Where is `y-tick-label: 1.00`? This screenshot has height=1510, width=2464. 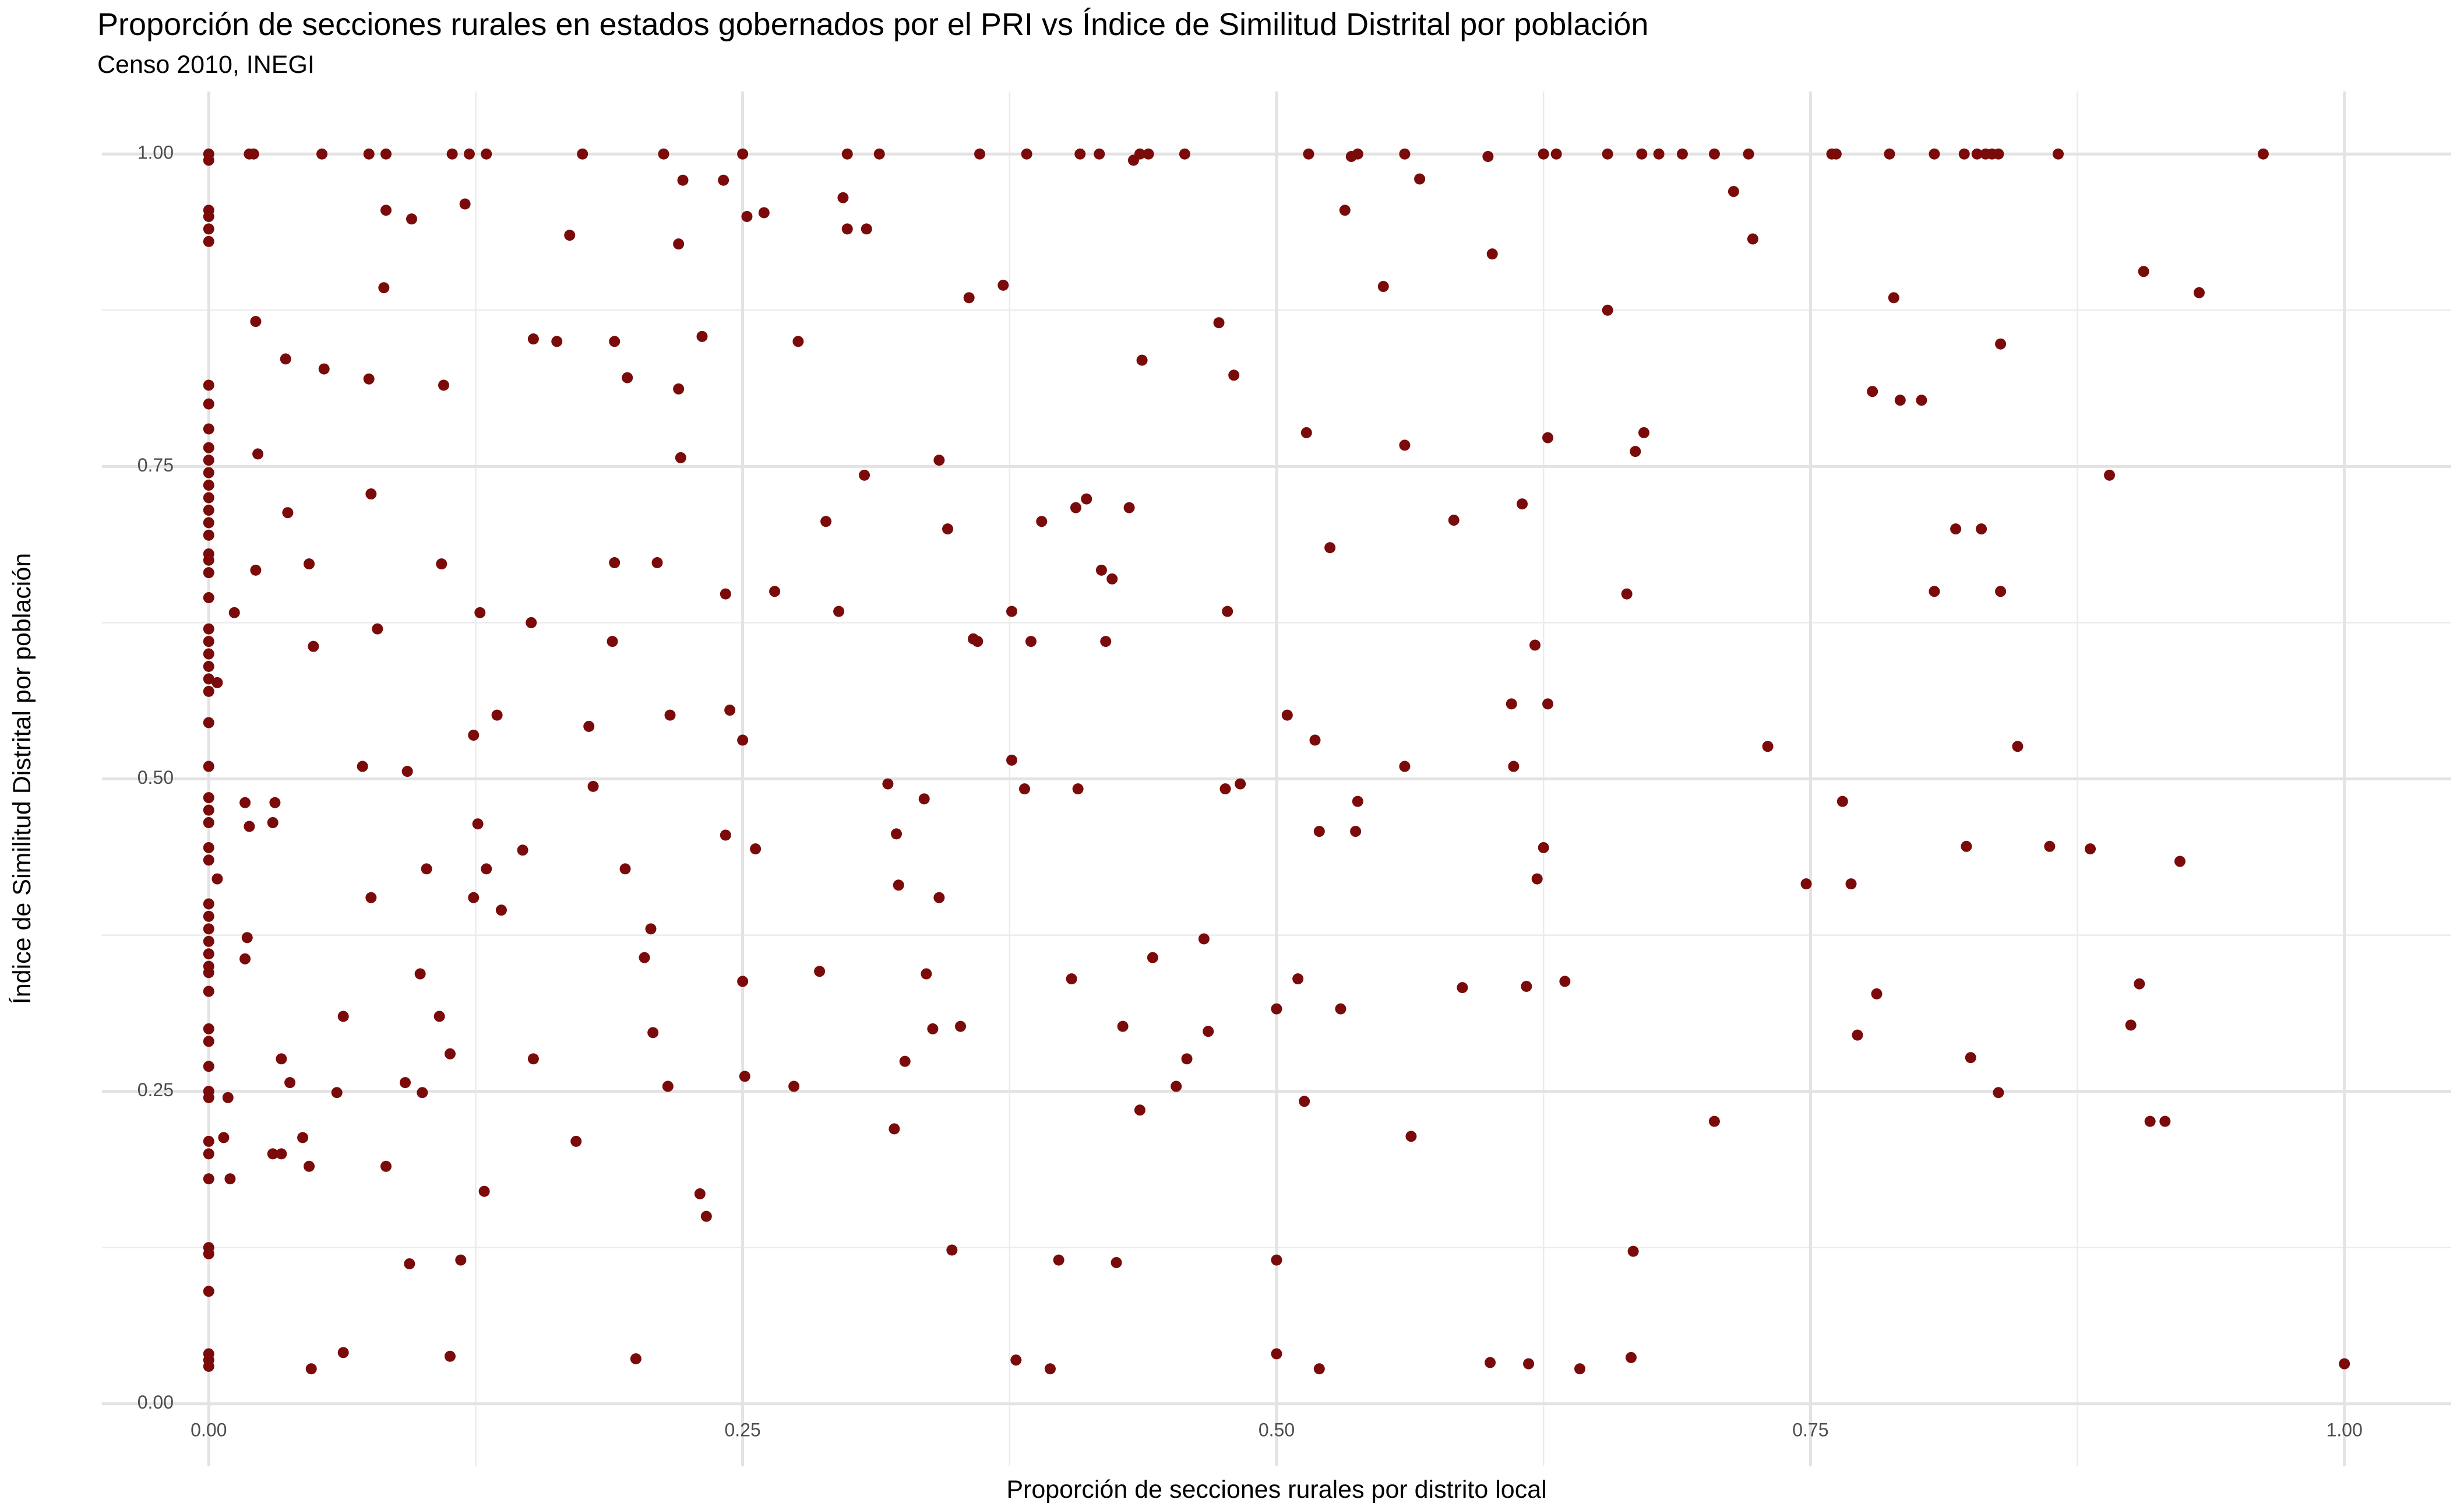
y-tick-label: 1.00 is located at coordinates (156, 152).